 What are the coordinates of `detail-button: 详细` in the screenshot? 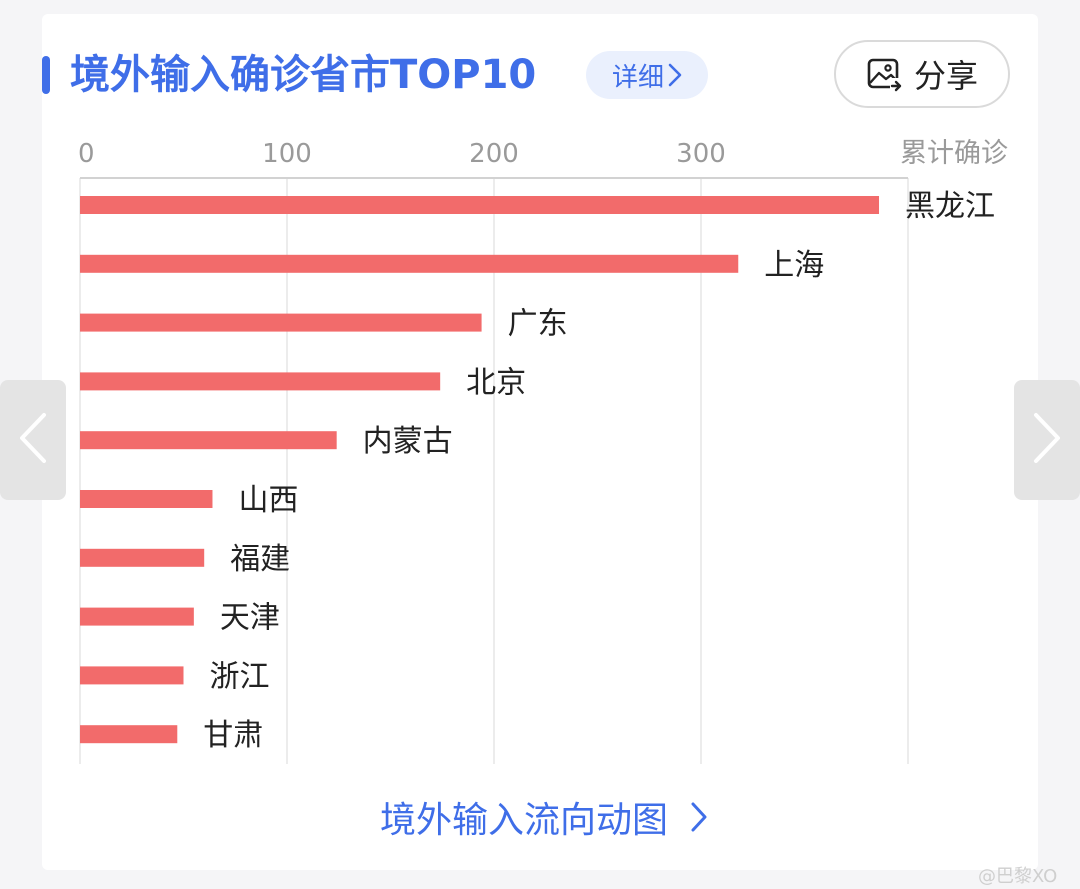 It's located at (647, 75).